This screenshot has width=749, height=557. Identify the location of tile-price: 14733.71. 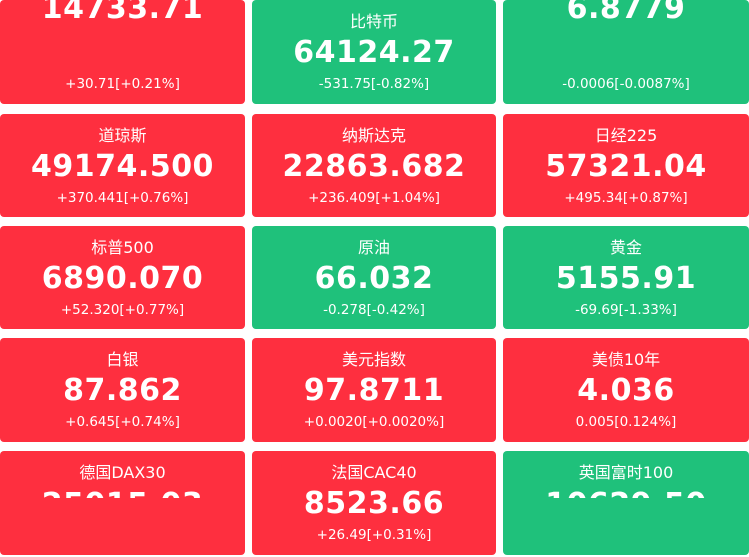
(122, 13).